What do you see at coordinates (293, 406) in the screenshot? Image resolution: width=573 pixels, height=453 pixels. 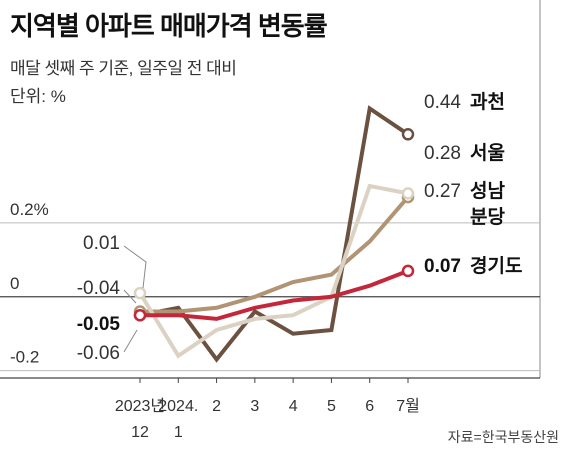 I see `x-tick-label-4-0: 4` at bounding box center [293, 406].